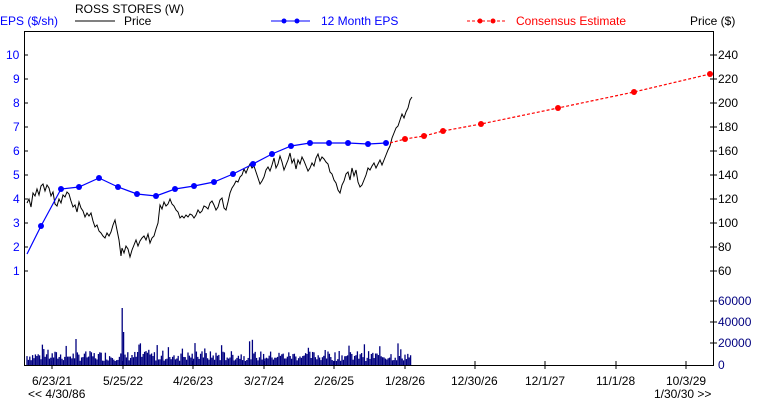 This screenshot has height=400, width=760. Describe the element at coordinates (728, 175) in the screenshot. I see `svg-text: 140` at that location.